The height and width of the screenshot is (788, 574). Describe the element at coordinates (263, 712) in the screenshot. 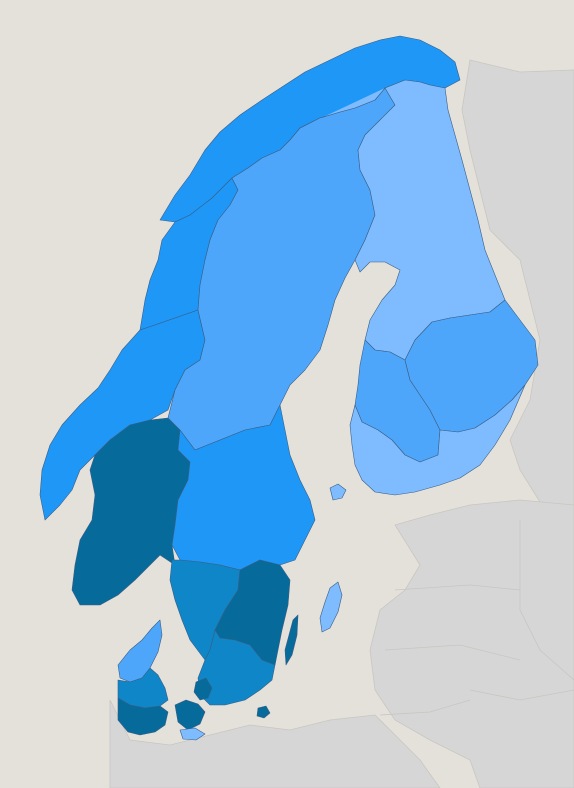

I see `region-bornholm` at that location.